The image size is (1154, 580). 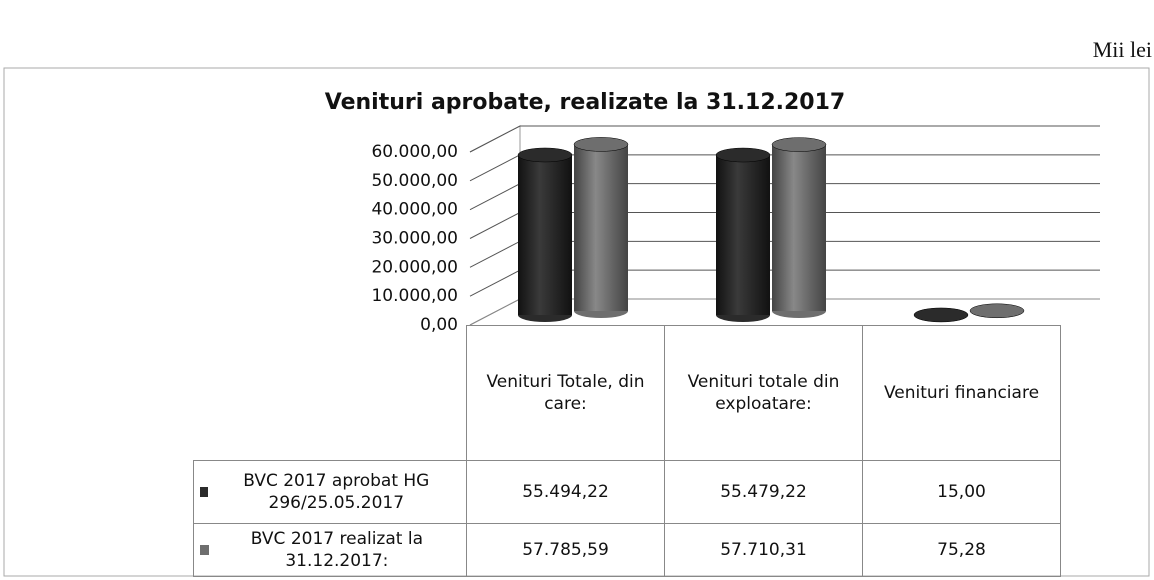 I want to click on value-cell: 15,00, so click(x=961, y=492).